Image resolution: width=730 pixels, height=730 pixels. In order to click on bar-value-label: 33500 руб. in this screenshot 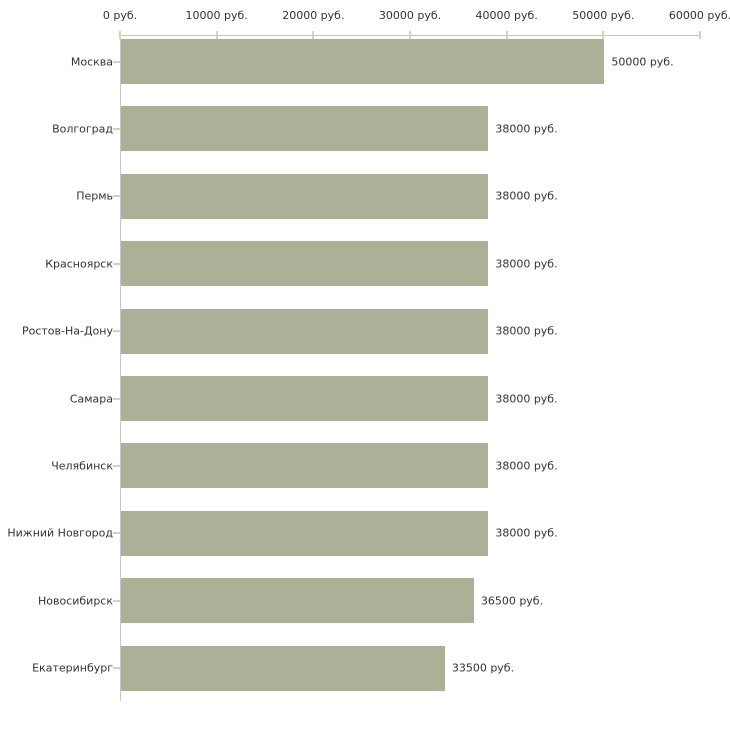, I will do `click(483, 668)`.